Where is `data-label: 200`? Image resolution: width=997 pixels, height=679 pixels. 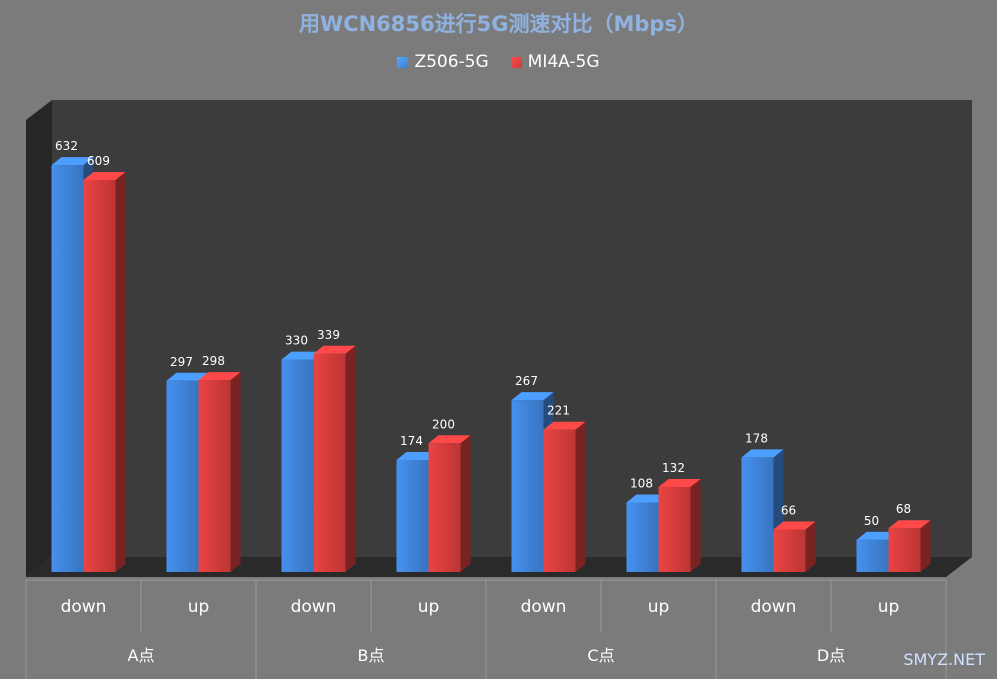
data-label: 200 is located at coordinates (443, 424).